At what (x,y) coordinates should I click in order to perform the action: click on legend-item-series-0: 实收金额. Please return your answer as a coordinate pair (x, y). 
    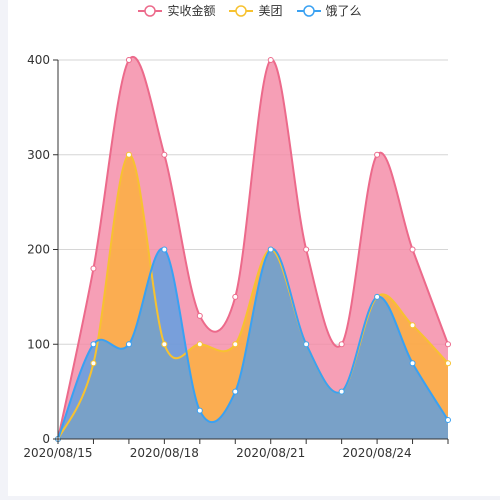
    Looking at the image, I should click on (176, 10).